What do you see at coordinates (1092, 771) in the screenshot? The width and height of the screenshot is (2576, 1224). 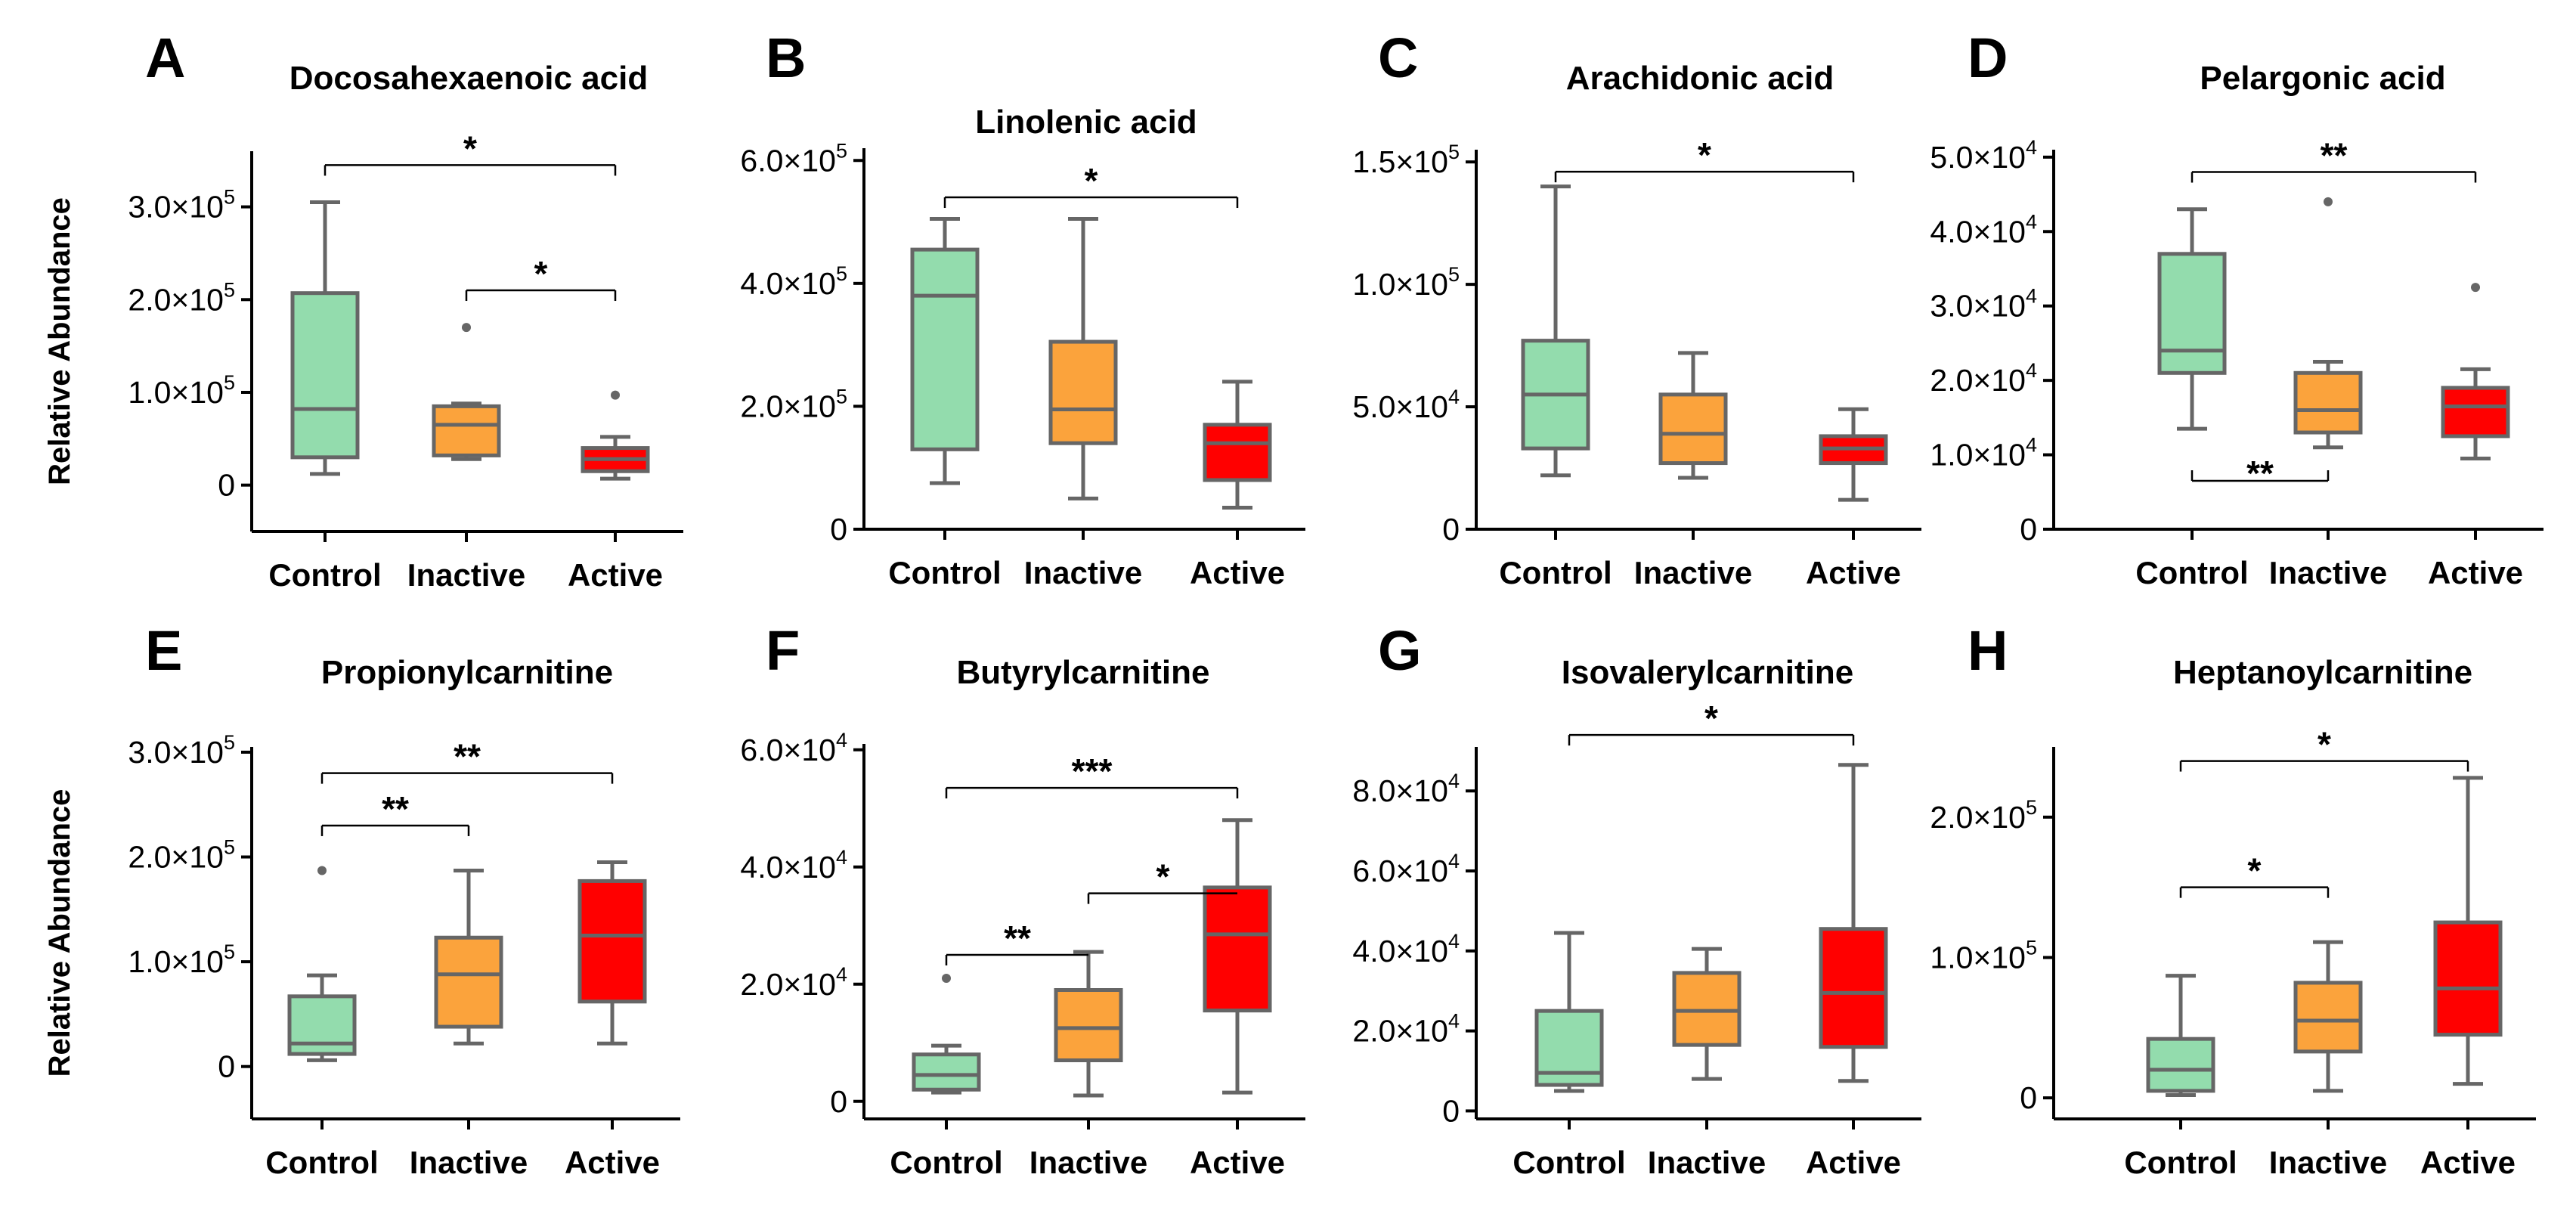 I see `significance-label: ***` at bounding box center [1092, 771].